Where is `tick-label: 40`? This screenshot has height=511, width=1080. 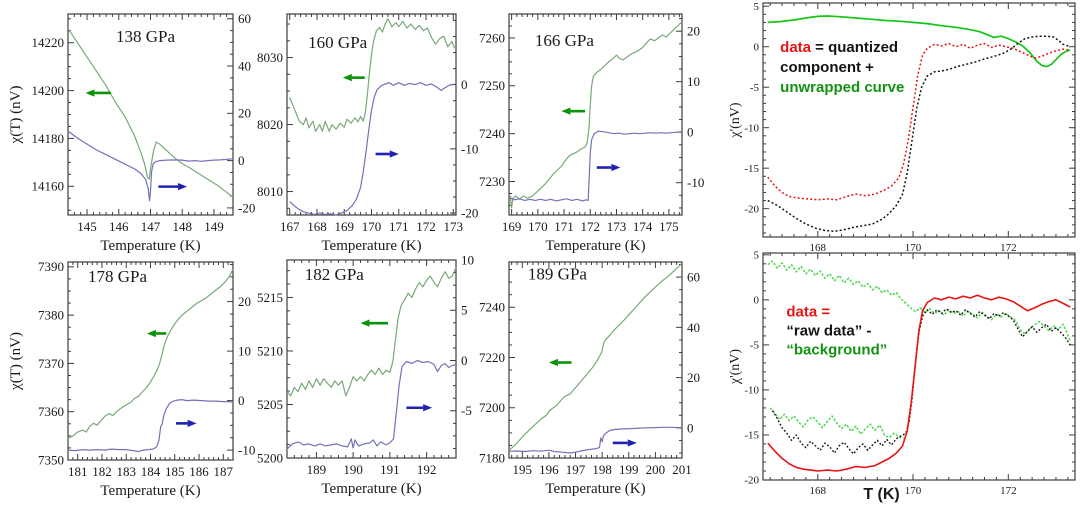 tick-label: 40 is located at coordinates (244, 65).